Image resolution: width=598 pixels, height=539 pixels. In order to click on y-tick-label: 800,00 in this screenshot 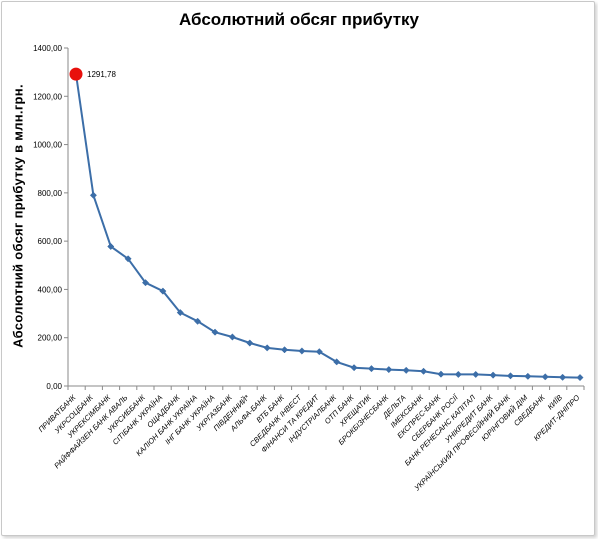, I will do `click(50, 193)`.